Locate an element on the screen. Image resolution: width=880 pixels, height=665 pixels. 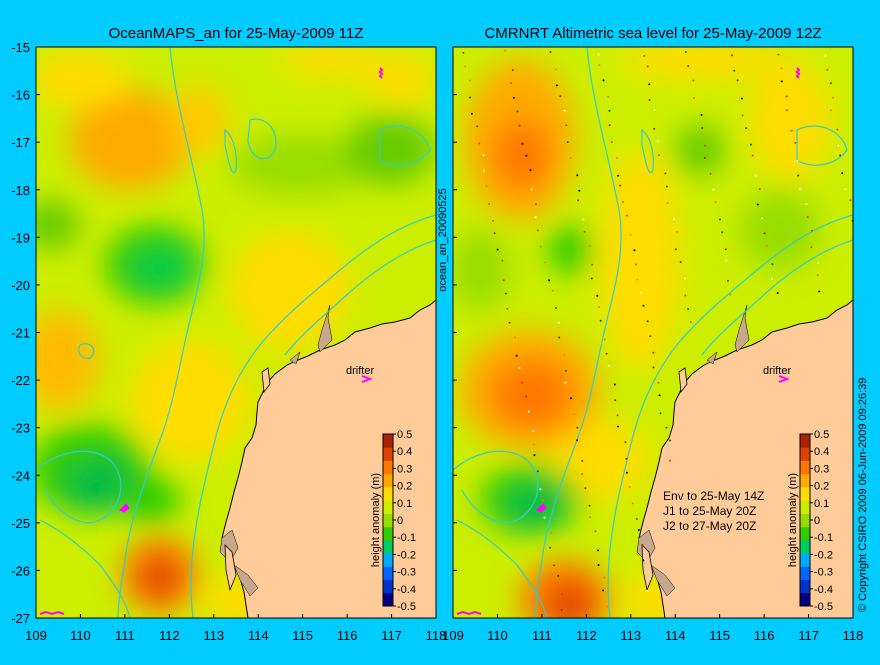
colorbar-tick-label: 0.2 is located at coordinates (821, 487).